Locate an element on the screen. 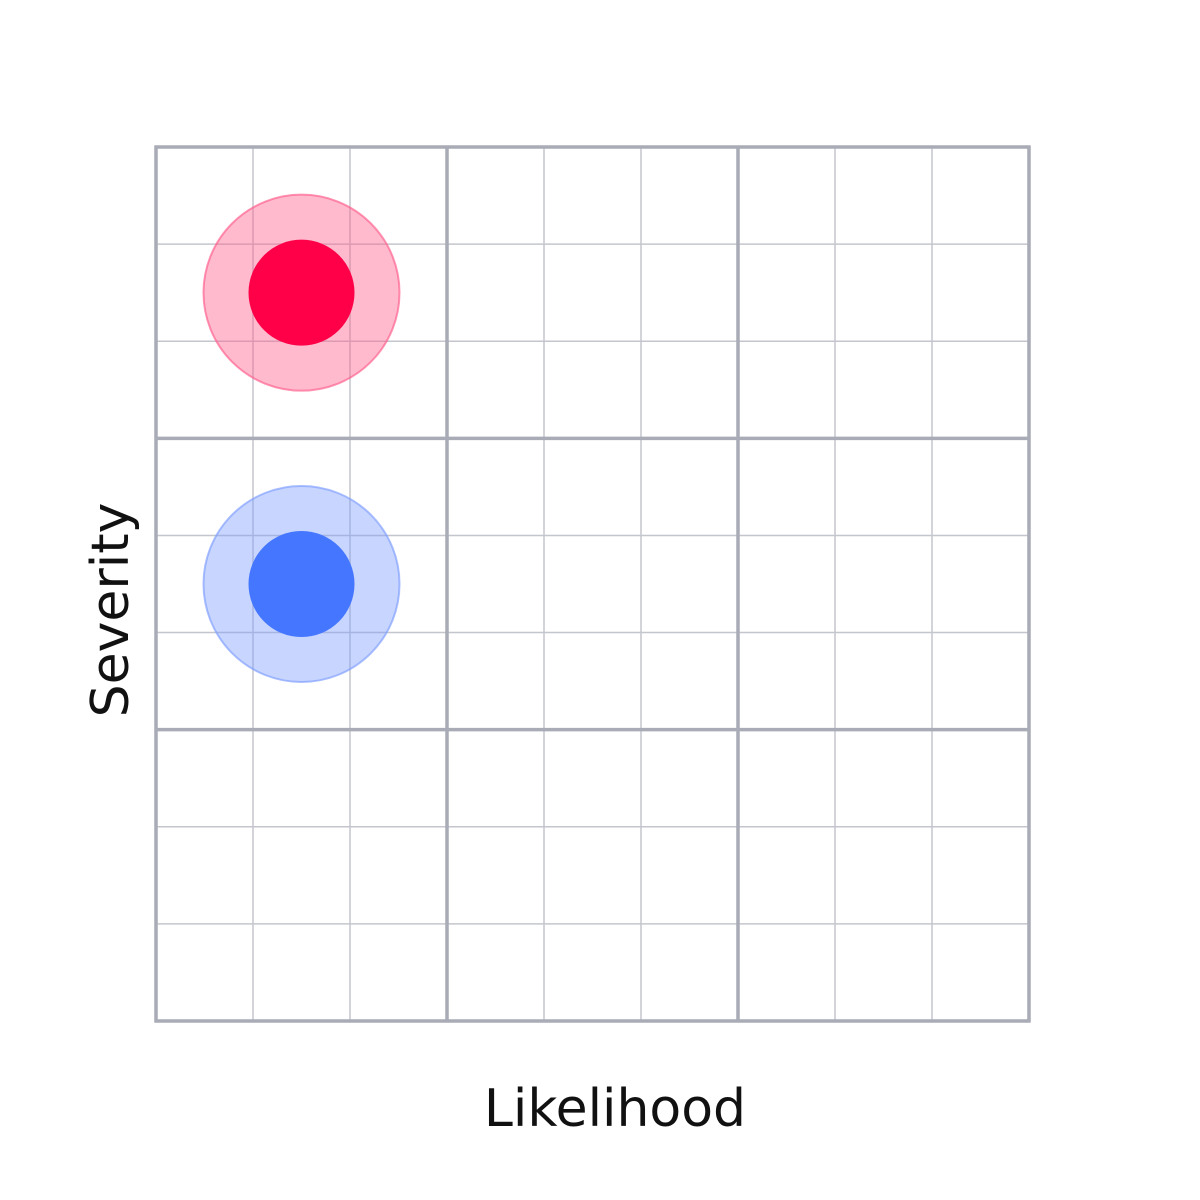 Image resolution: width=1200 pixels, height=1200 pixels. y-axis-label: Severity is located at coordinates (111, 610).